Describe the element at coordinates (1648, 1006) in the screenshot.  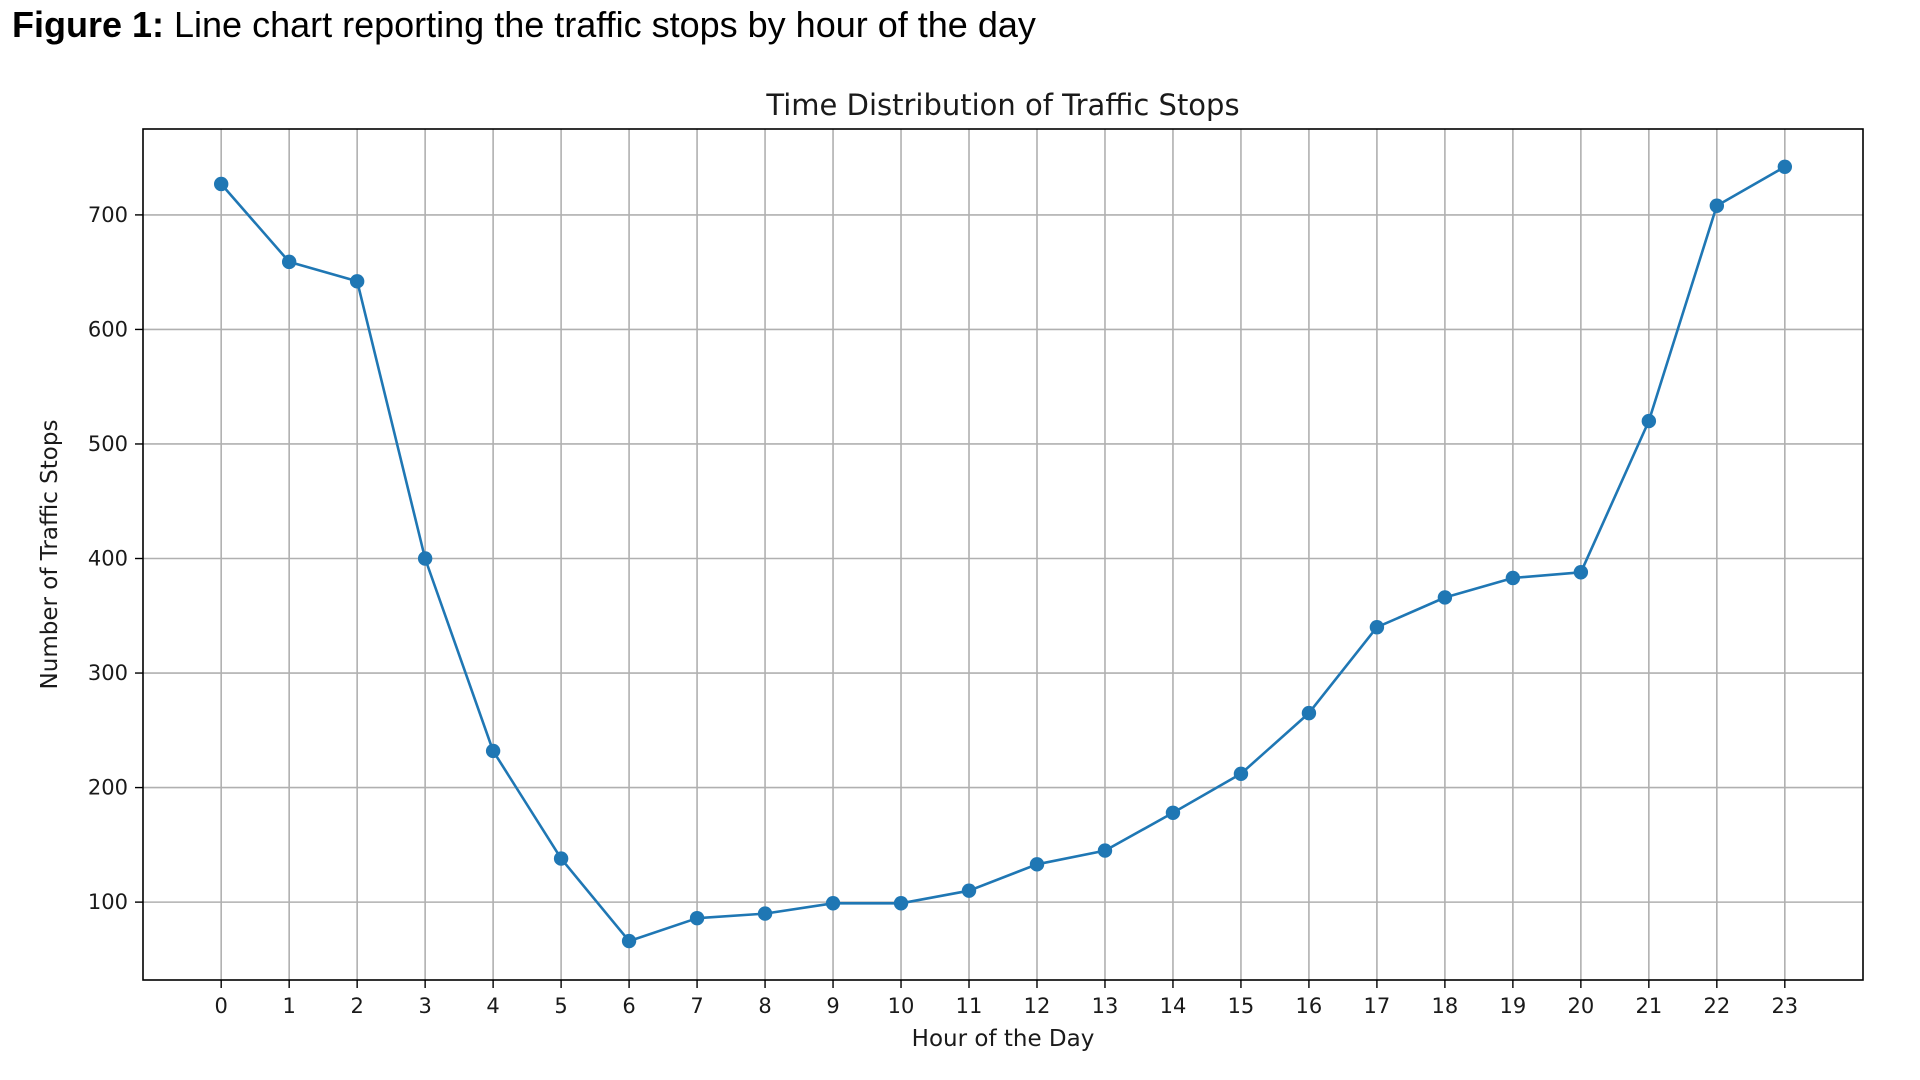
I see `x-tick-label: 21` at that location.